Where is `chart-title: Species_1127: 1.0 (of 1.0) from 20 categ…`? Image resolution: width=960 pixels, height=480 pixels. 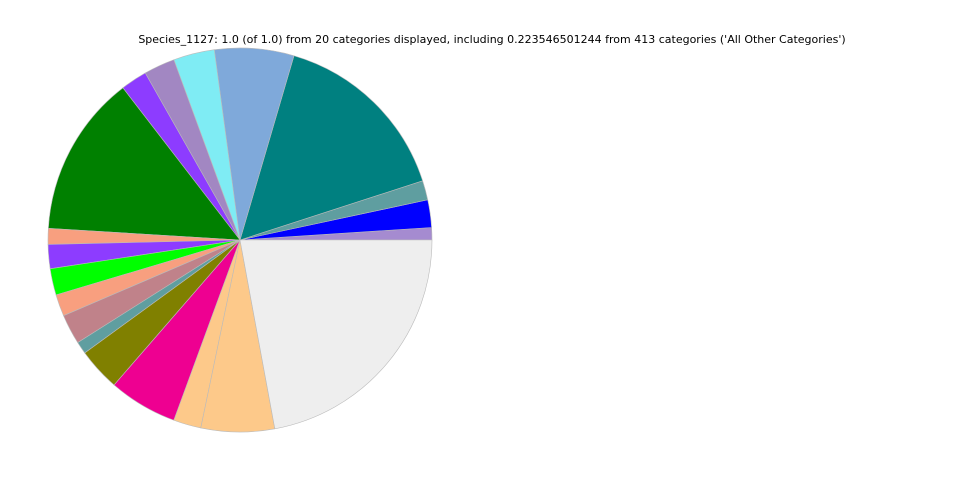 chart-title: Species_1127: 1.0 (of 1.0) from 20 categ… is located at coordinates (491, 39).